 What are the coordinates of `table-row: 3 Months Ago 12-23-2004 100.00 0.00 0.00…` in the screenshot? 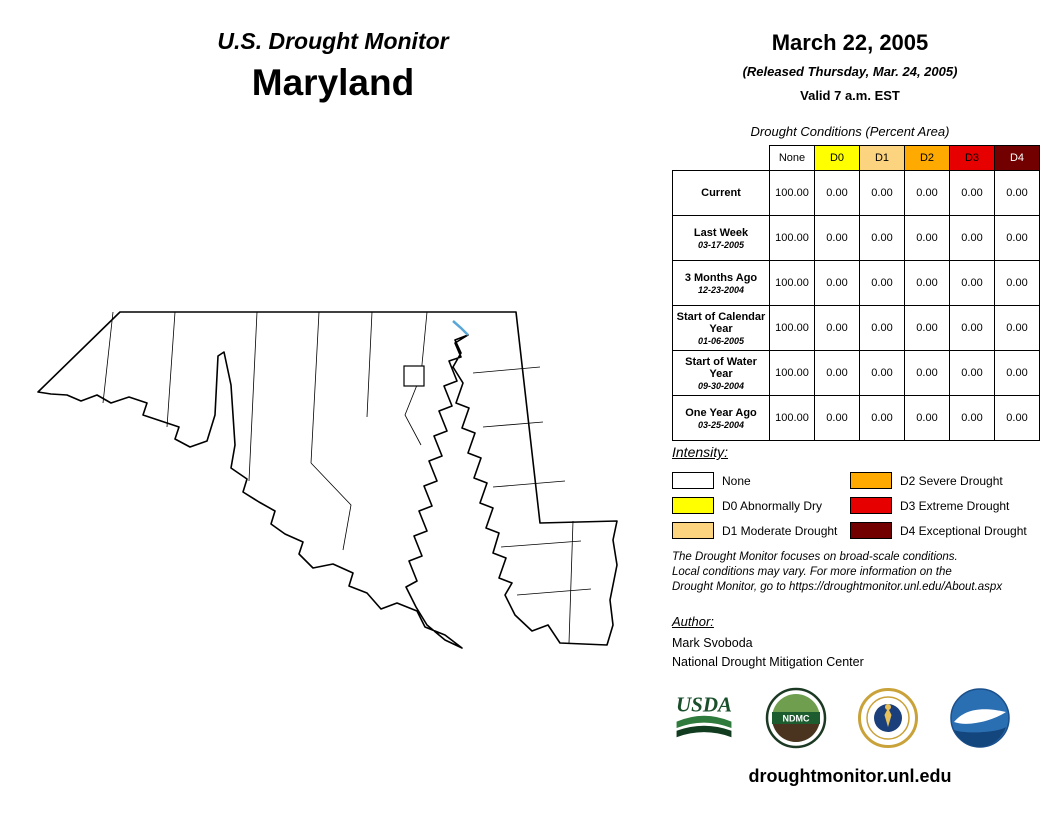 It's located at (856, 283).